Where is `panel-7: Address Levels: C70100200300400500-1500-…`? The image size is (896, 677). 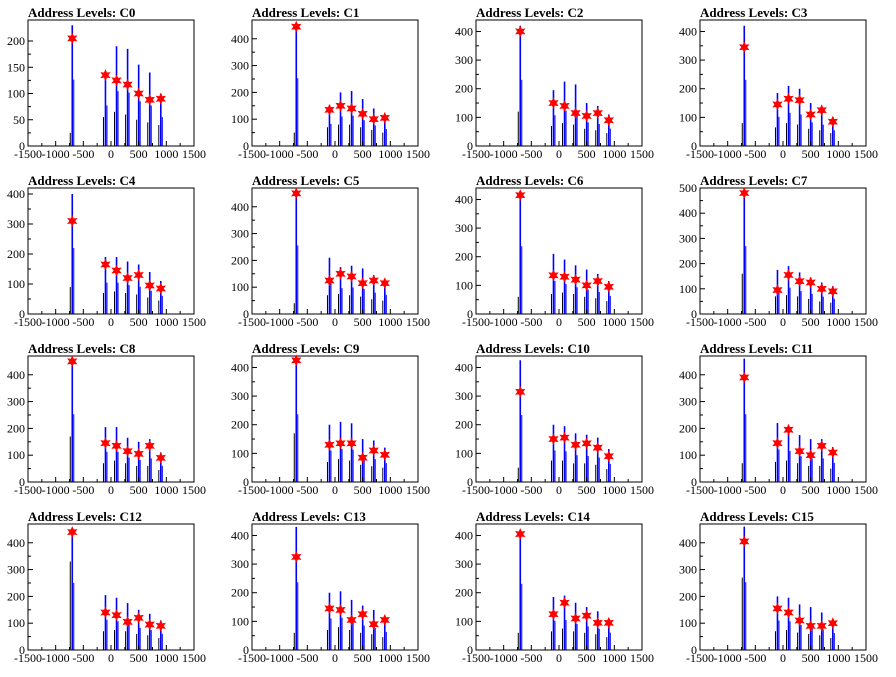 panel-7: Address Levels: C70100200300400500-1500-… is located at coordinates (778, 251).